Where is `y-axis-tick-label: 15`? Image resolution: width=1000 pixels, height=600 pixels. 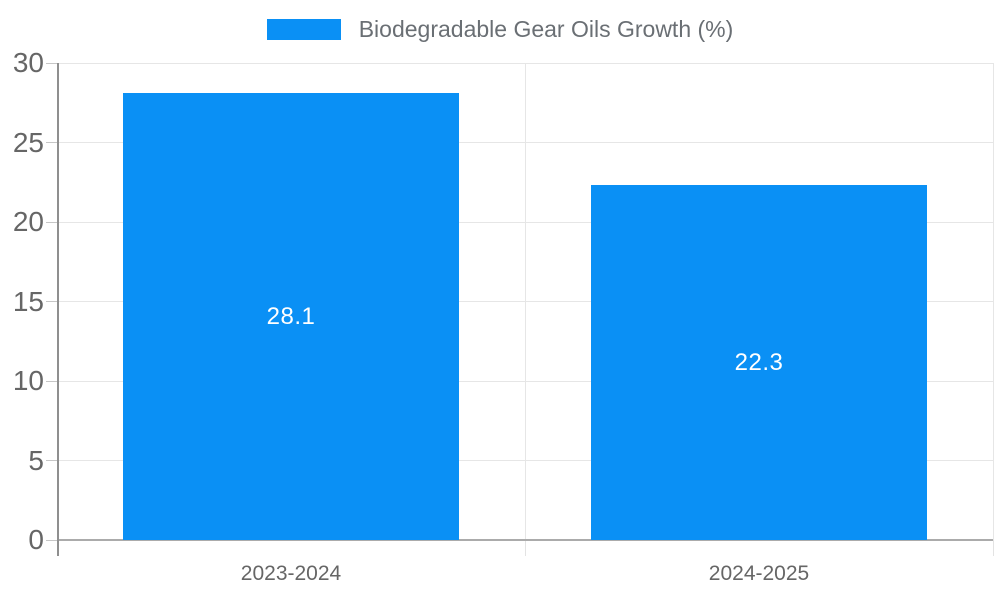 y-axis-tick-label: 15 is located at coordinates (28, 301).